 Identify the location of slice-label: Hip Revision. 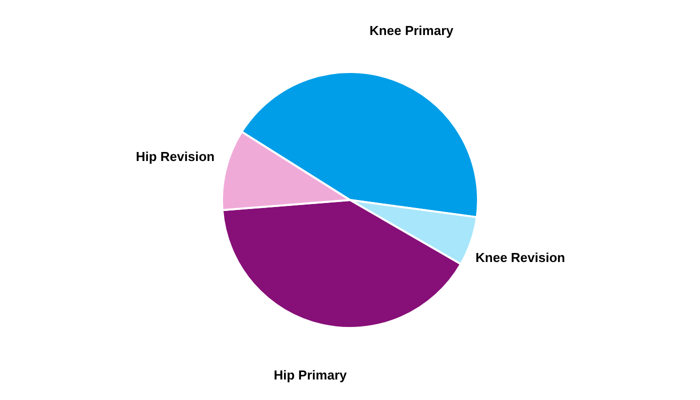
(175, 156).